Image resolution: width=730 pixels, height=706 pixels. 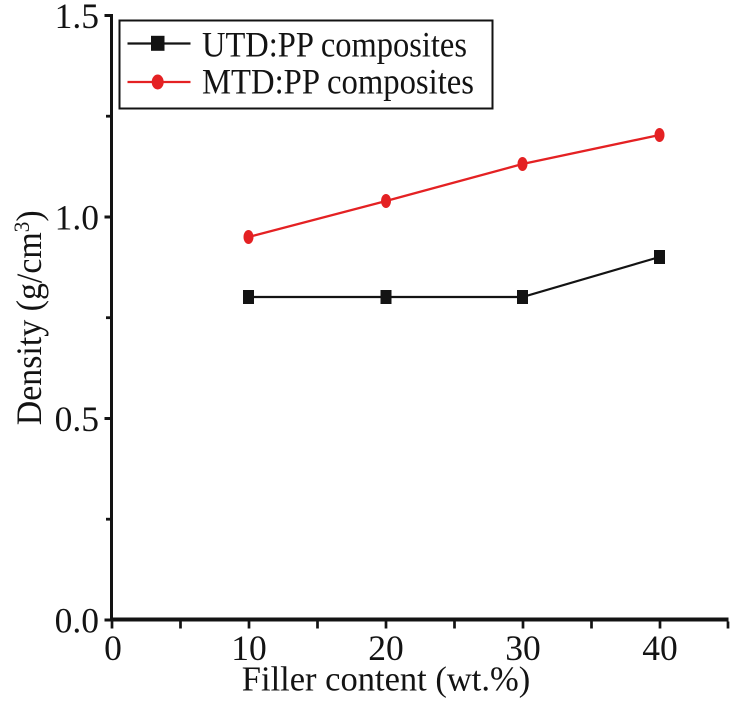 I want to click on svg-text: UTD:PP composites, so click(x=334, y=44).